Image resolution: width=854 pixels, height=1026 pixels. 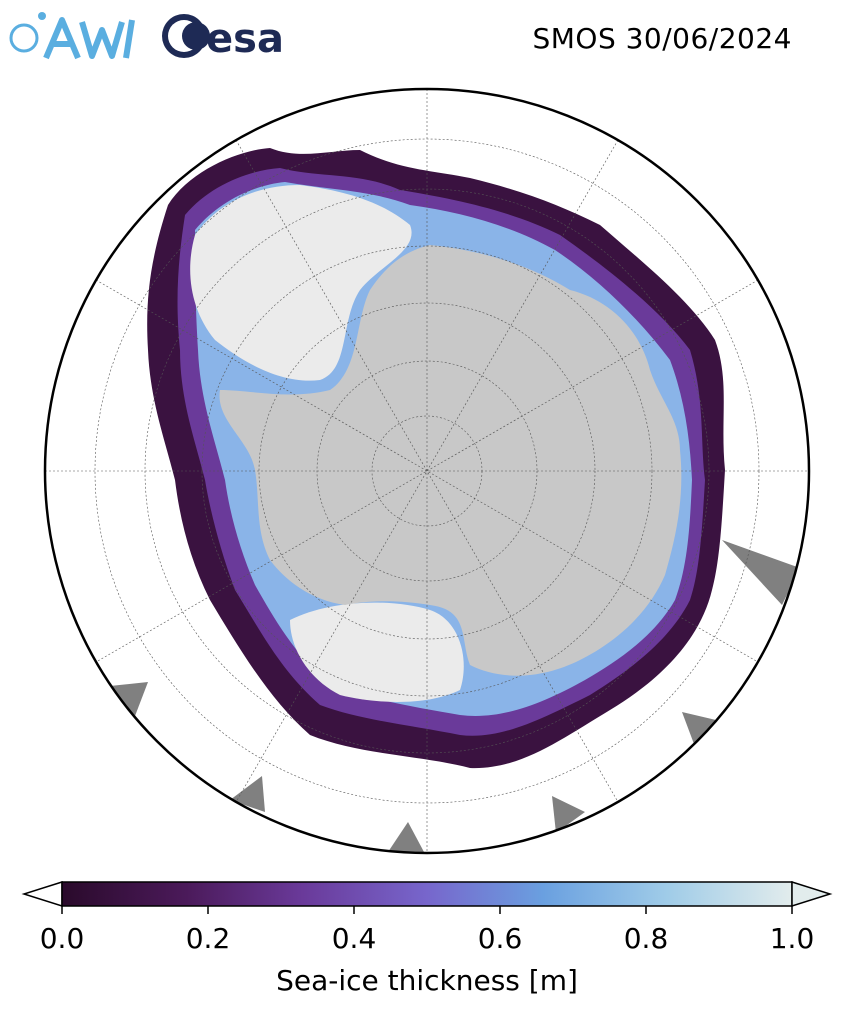 What do you see at coordinates (354, 938) in the screenshot?
I see `colorbar-tick-label: 0.4` at bounding box center [354, 938].